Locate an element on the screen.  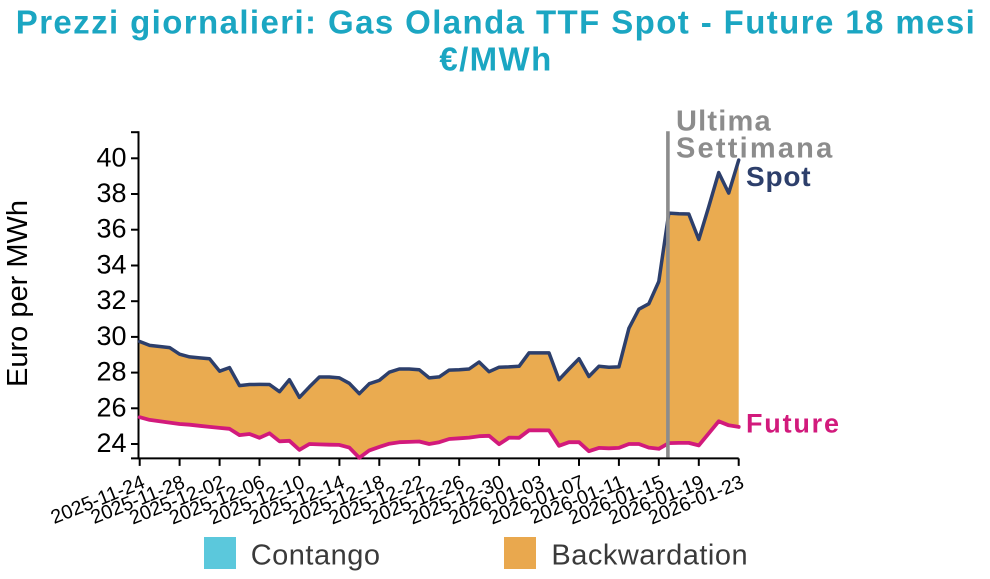
svg-text: 38 is located at coordinates (111, 193).